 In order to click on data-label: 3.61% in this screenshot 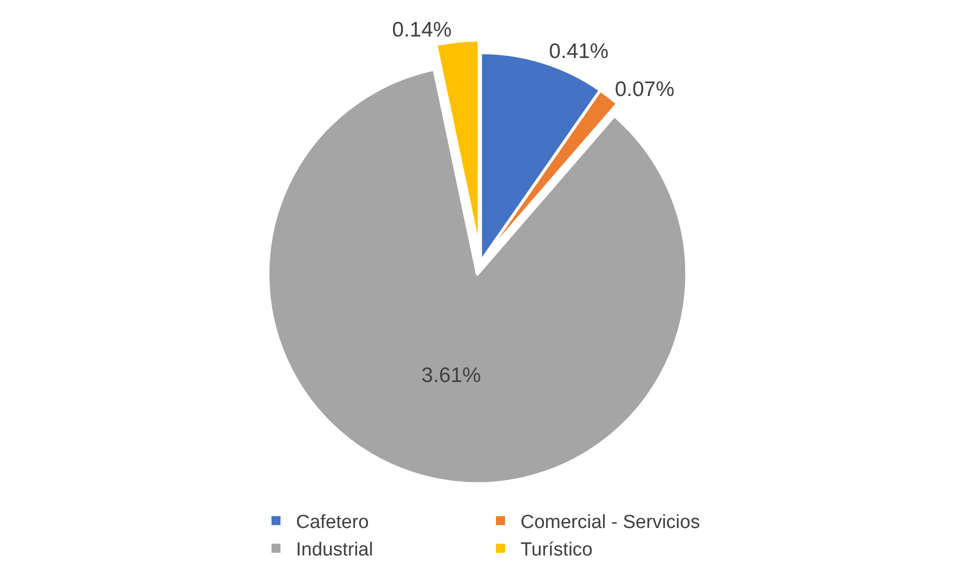, I will do `click(451, 376)`.